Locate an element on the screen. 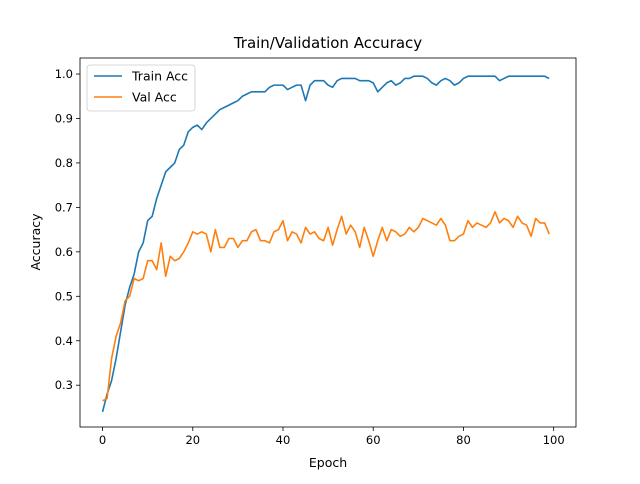 The height and width of the screenshot is (484, 640). y-tick-label: 0.4 is located at coordinates (64, 341).